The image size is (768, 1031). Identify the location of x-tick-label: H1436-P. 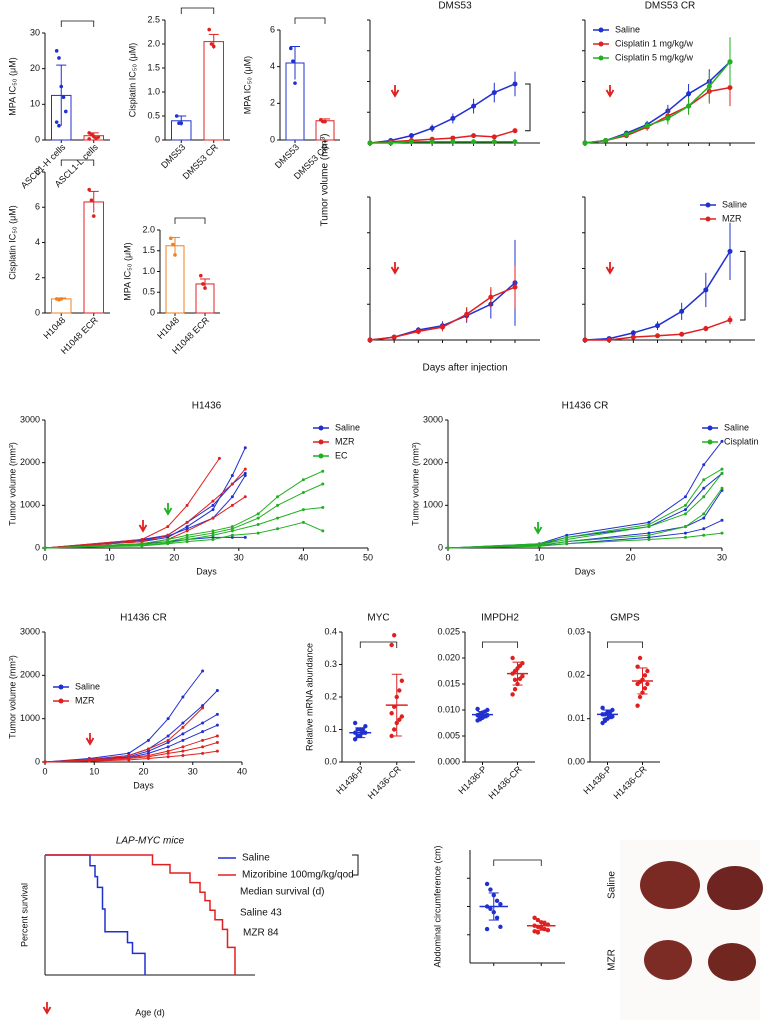
(597, 780).